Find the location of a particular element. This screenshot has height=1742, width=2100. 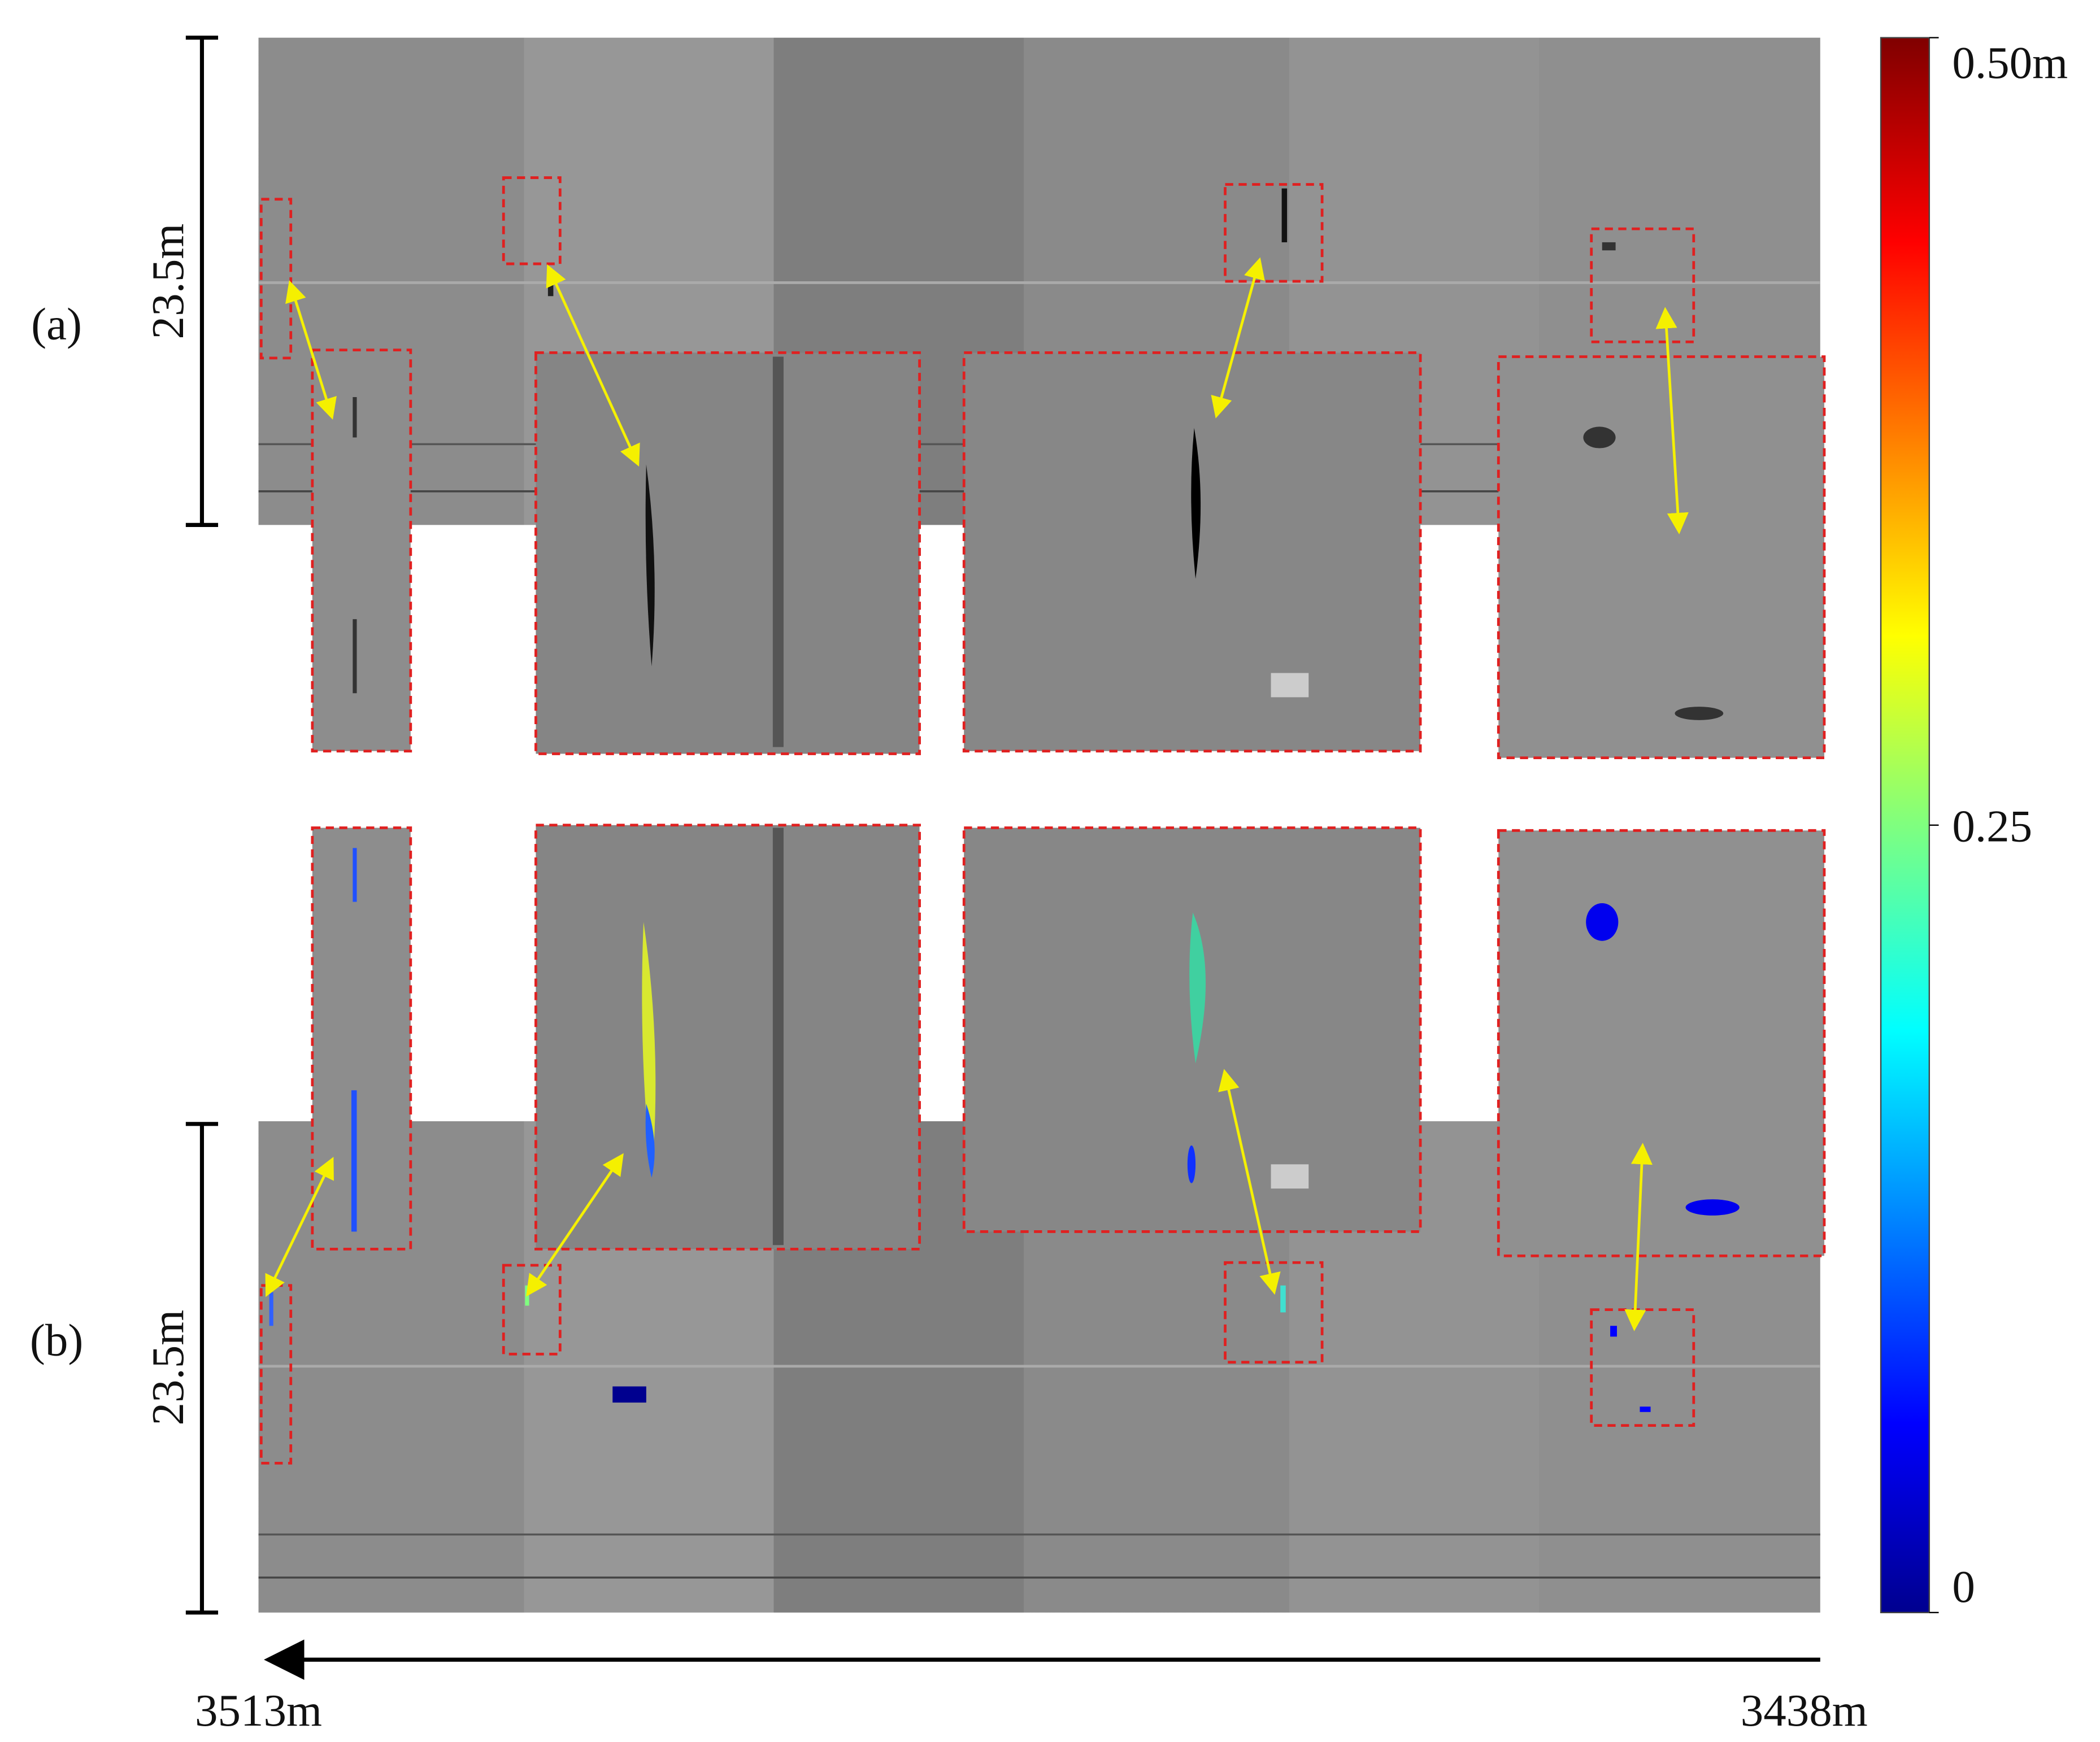

colorbar-tick-label: 0.50m is located at coordinates (2010, 62).